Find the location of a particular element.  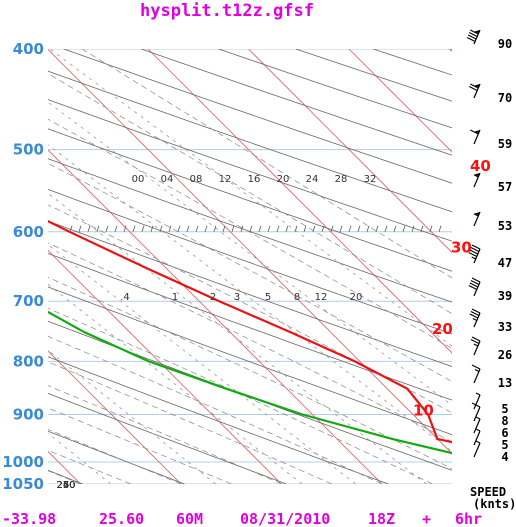

wind-speed-value-850: 13 is located at coordinates (505, 383).